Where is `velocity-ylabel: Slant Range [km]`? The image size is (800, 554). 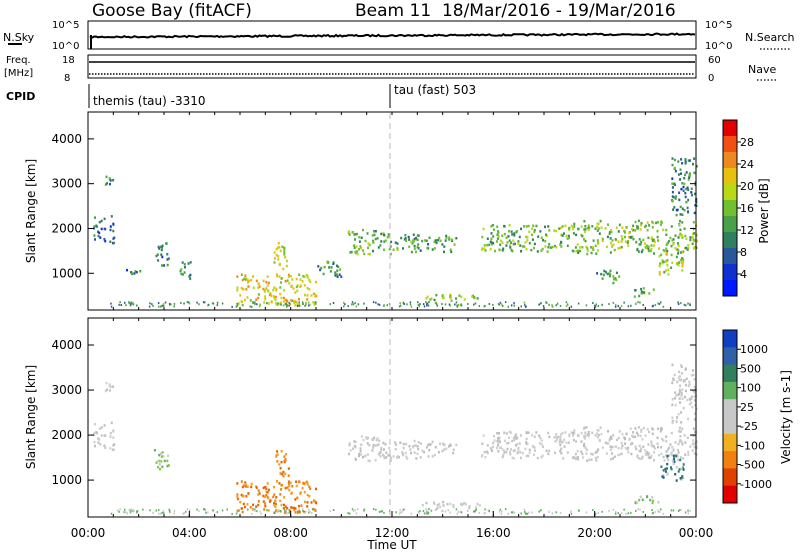
velocity-ylabel: Slant Range [km] is located at coordinates (31, 417).